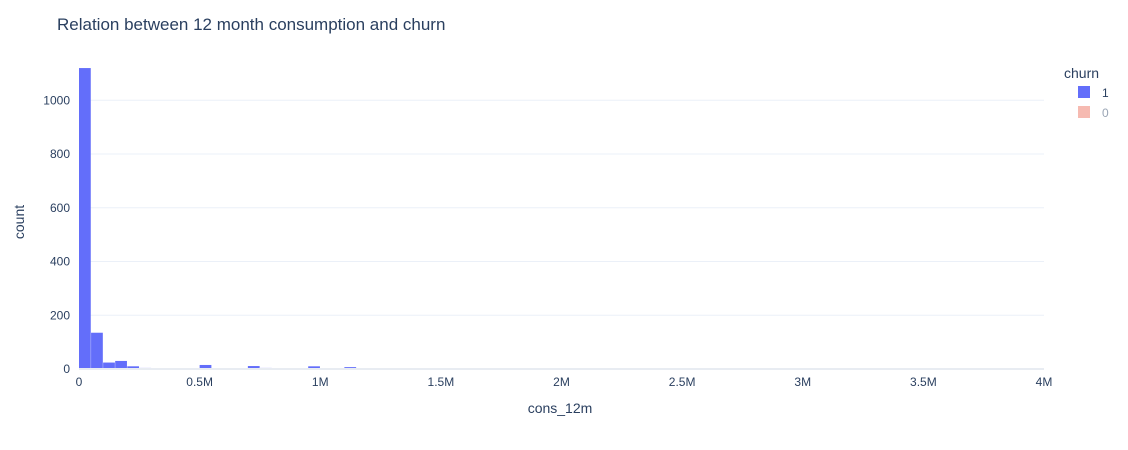  I want to click on legend-item-1: 1, so click(1093, 93).